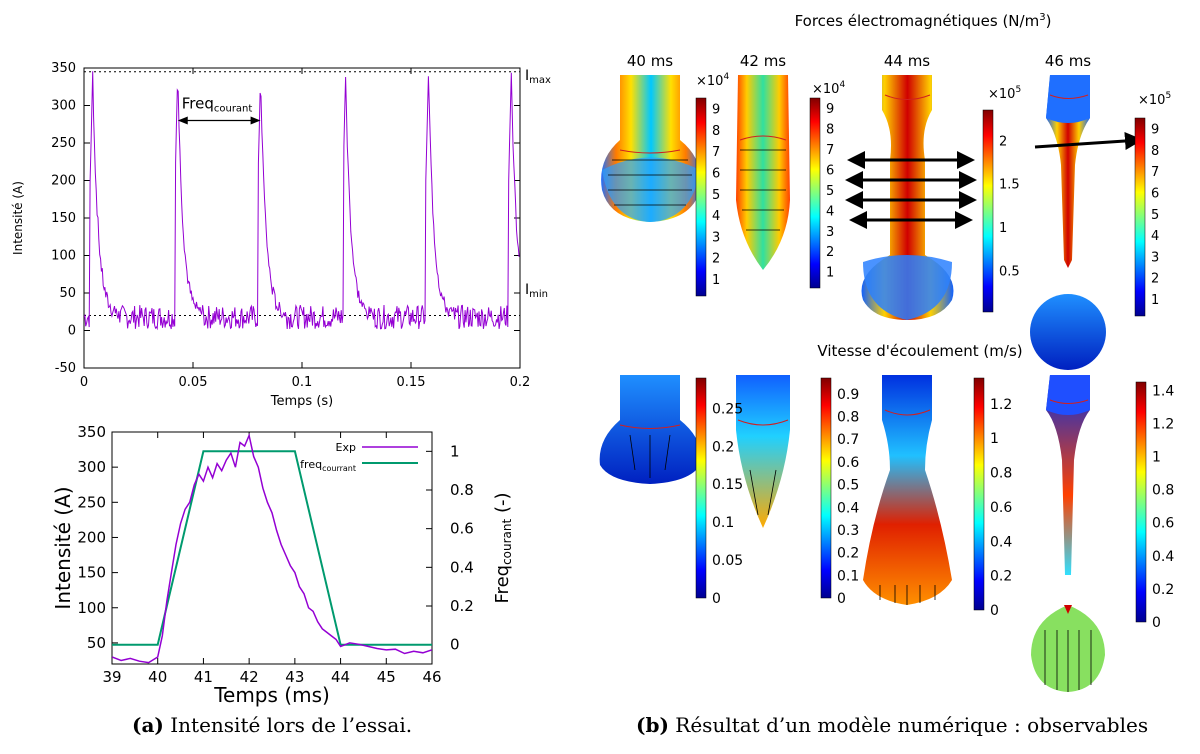 The height and width of the screenshot is (754, 1200). What do you see at coordinates (848, 395) in the screenshot?
I see `speed-colorbar-tick: 0.9` at bounding box center [848, 395].